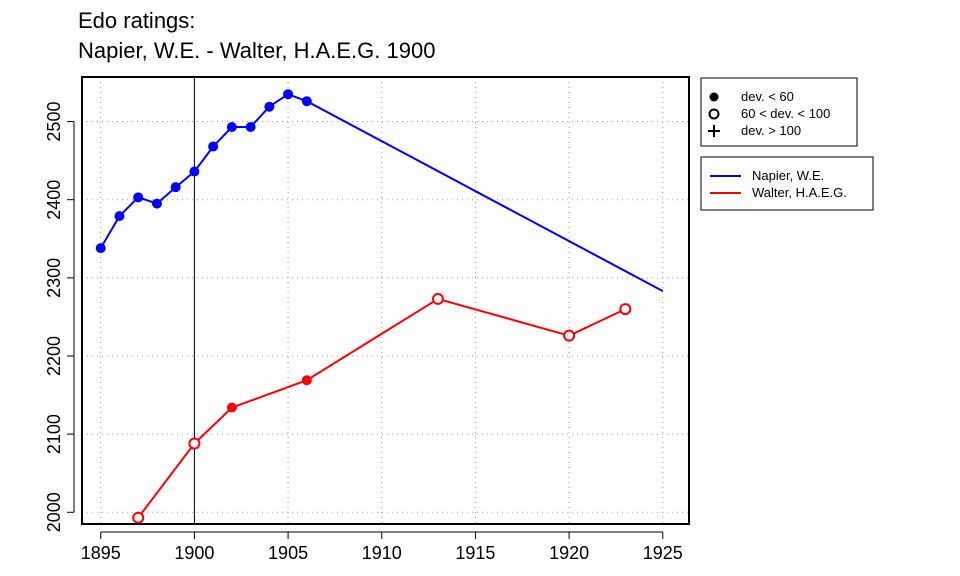 Image resolution: width=960 pixels, height=576 pixels. Describe the element at coordinates (663, 553) in the screenshot. I see `x-tick-label: 1925` at that location.